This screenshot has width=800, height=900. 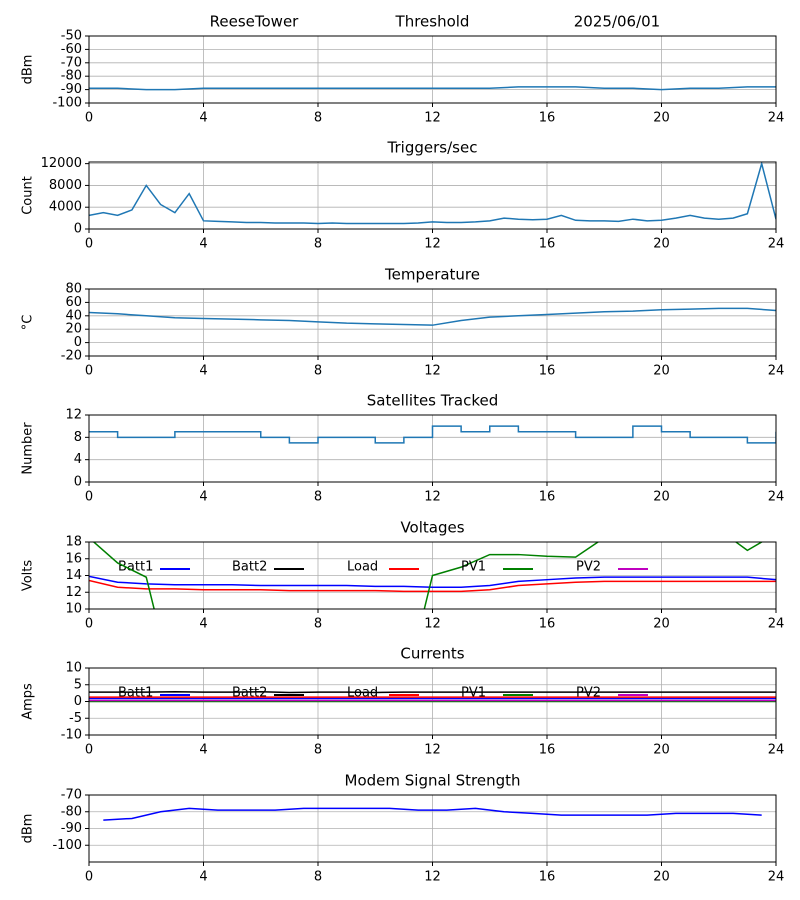 I want to click on y-tick-label: 10, so click(x=73, y=668).